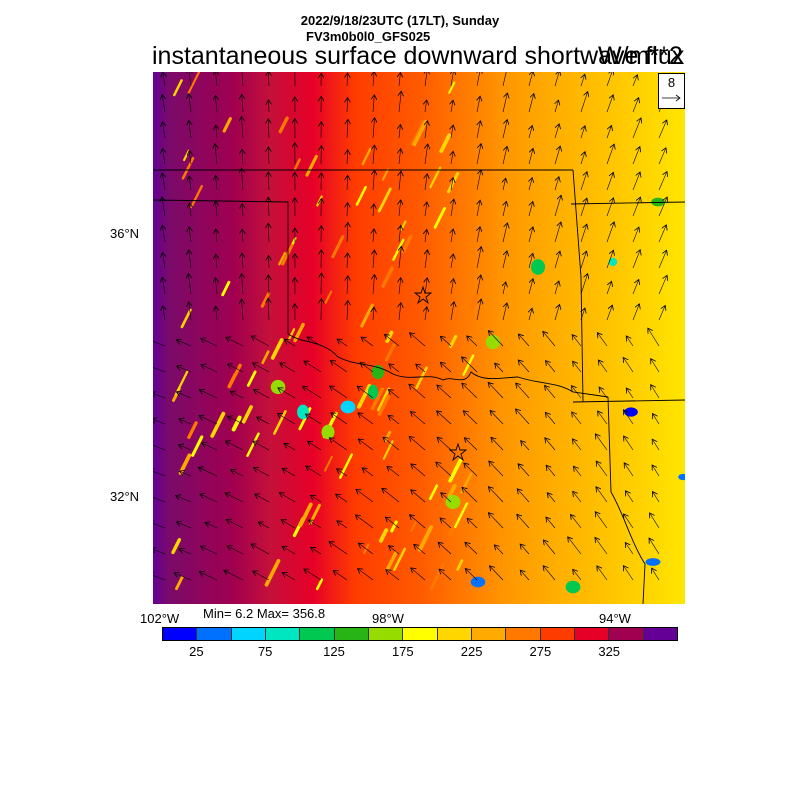 The image size is (800, 800). What do you see at coordinates (265, 651) in the screenshot?
I see `colorbar-label: 75` at bounding box center [265, 651].